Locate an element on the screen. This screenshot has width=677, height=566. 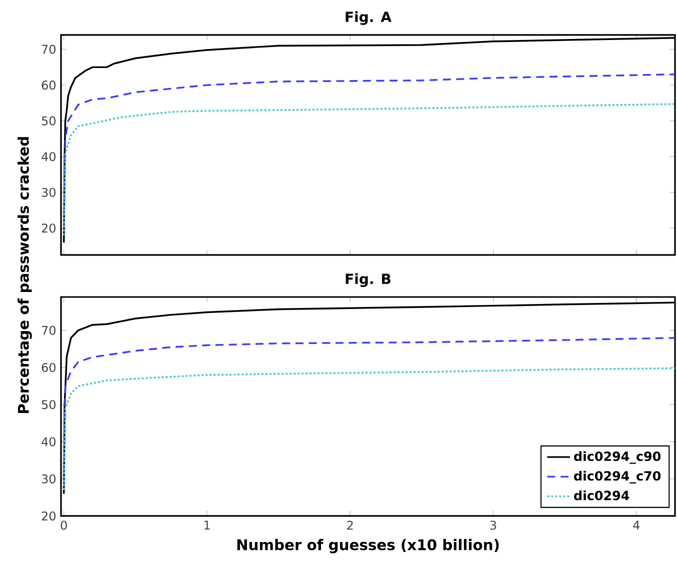
chart-title: Fig. A is located at coordinates (369, 18).